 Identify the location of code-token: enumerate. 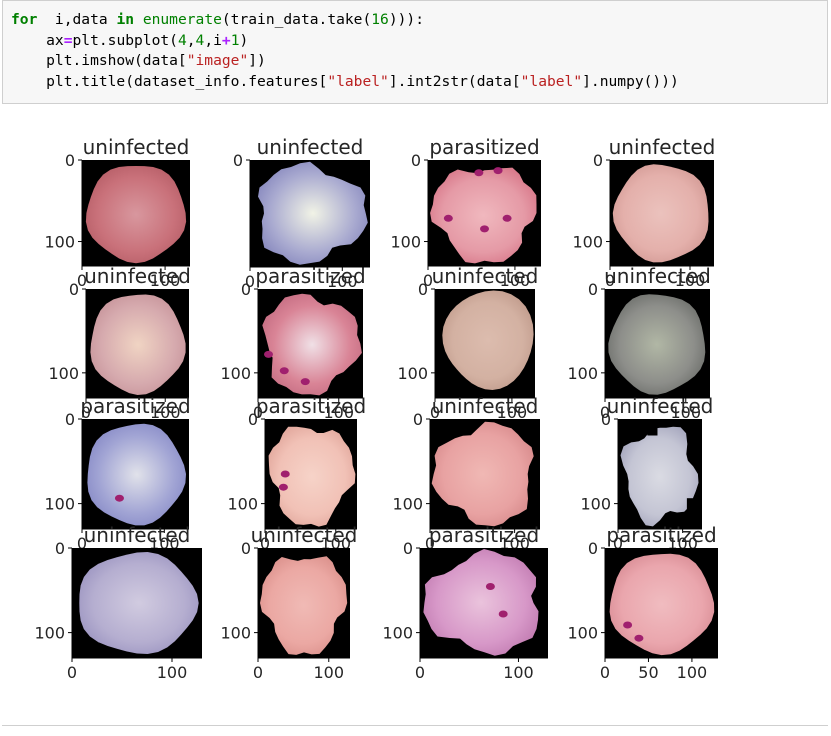
(182, 19).